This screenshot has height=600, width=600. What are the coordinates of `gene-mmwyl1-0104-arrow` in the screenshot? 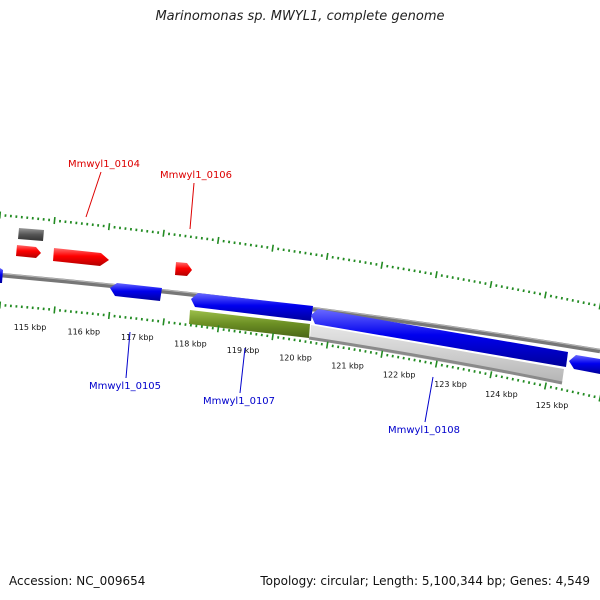 It's located at (81, 257).